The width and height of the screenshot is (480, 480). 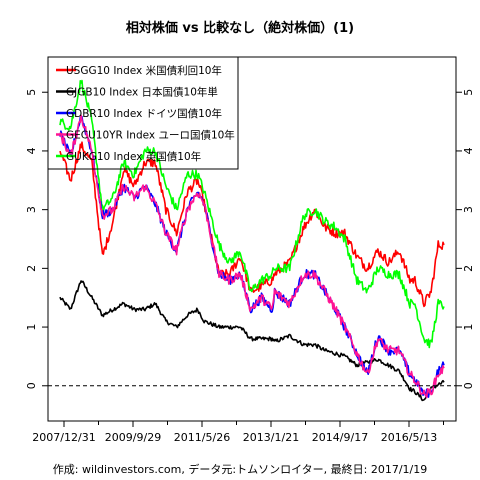 I want to click on chart-title: 相対株価 vs 比較なし（絶対株価）(1), so click(x=240, y=28).